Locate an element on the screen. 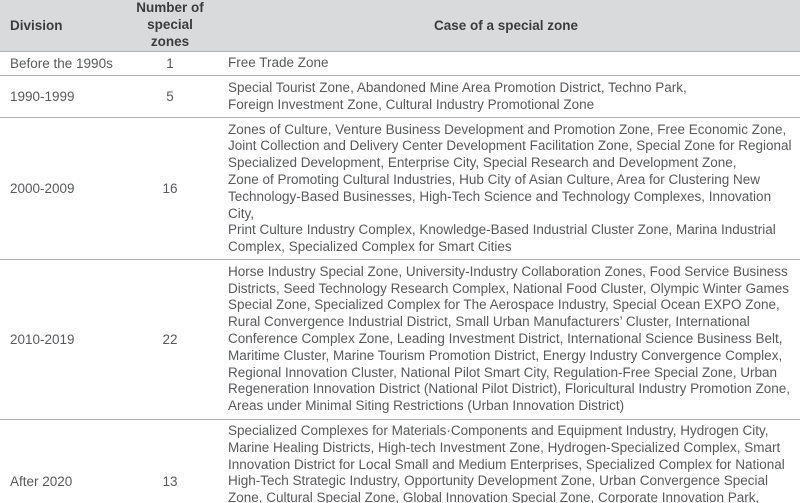  column-header-number-of-special-zones: Number of special zones is located at coordinates (170, 26).